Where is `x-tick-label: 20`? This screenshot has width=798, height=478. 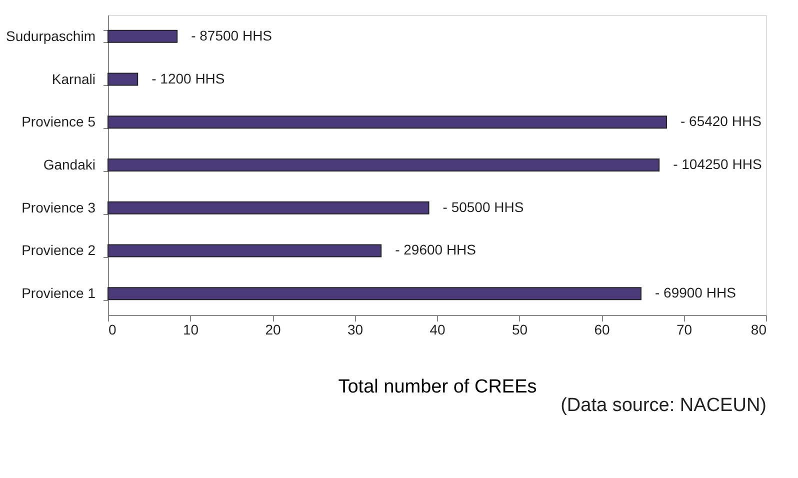 x-tick-label: 20 is located at coordinates (273, 330).